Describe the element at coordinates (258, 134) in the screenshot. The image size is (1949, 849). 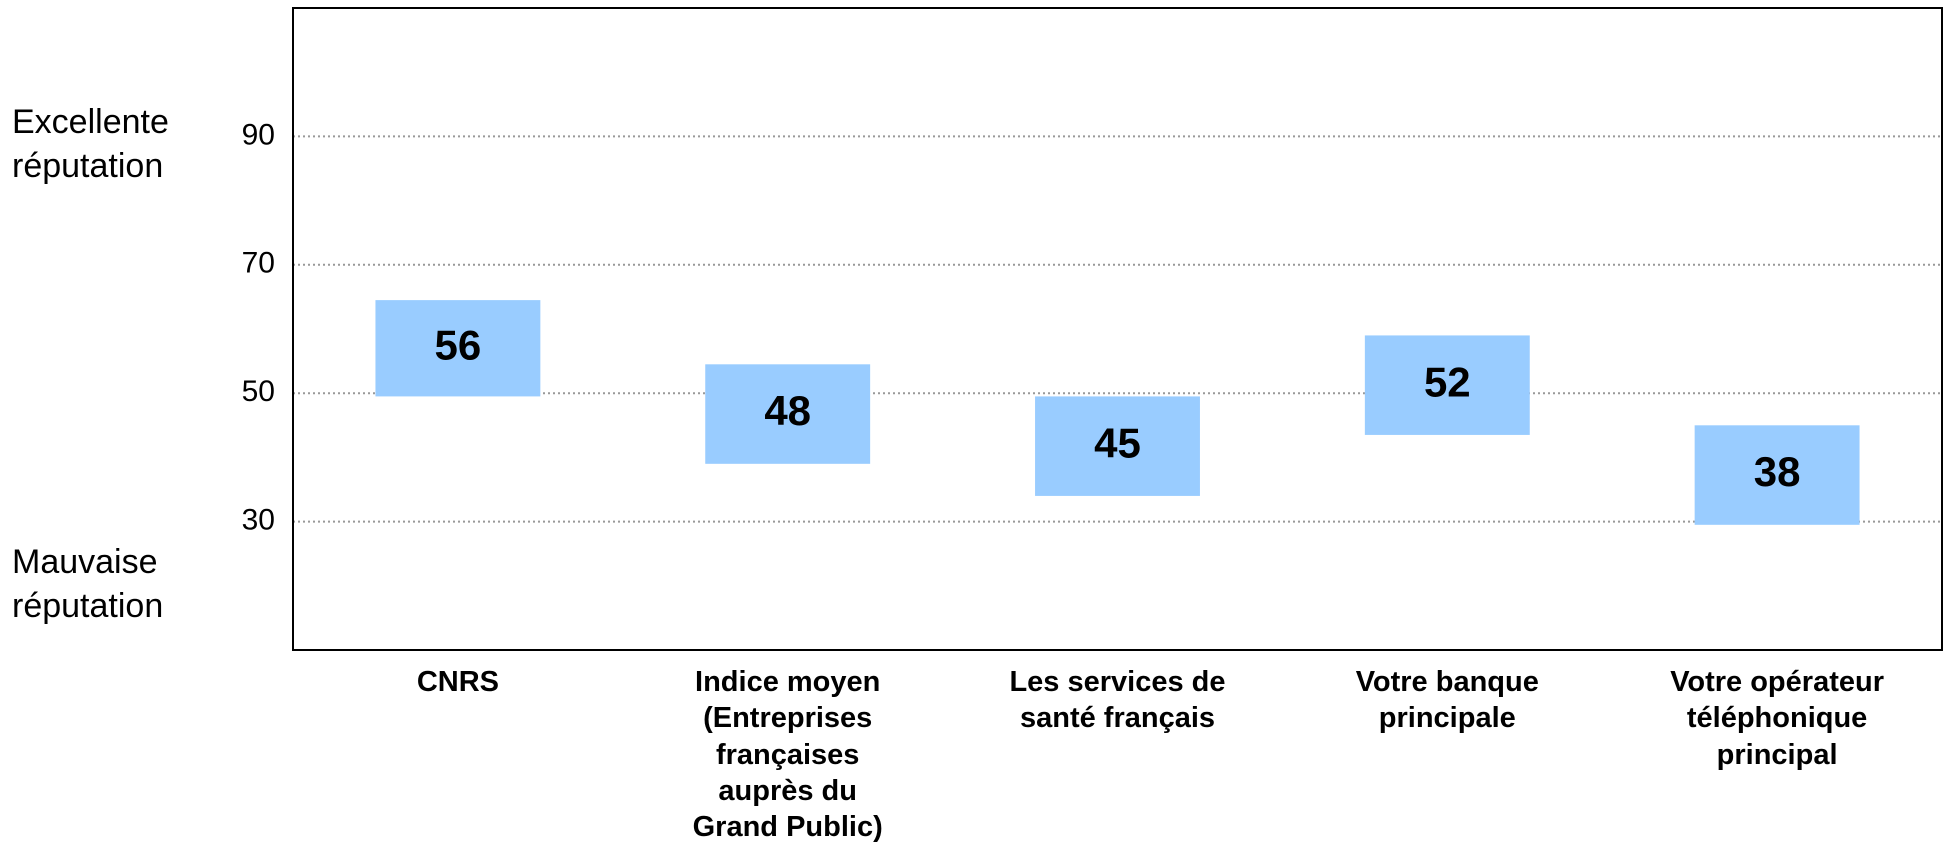
I see `y-tick-label: 90` at that location.